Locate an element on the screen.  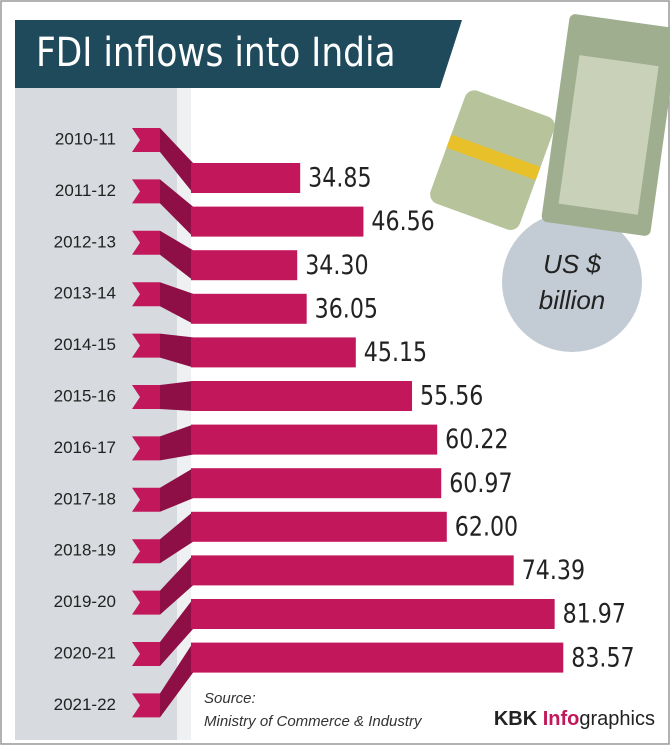
value-label: 83.57 is located at coordinates (602, 657).